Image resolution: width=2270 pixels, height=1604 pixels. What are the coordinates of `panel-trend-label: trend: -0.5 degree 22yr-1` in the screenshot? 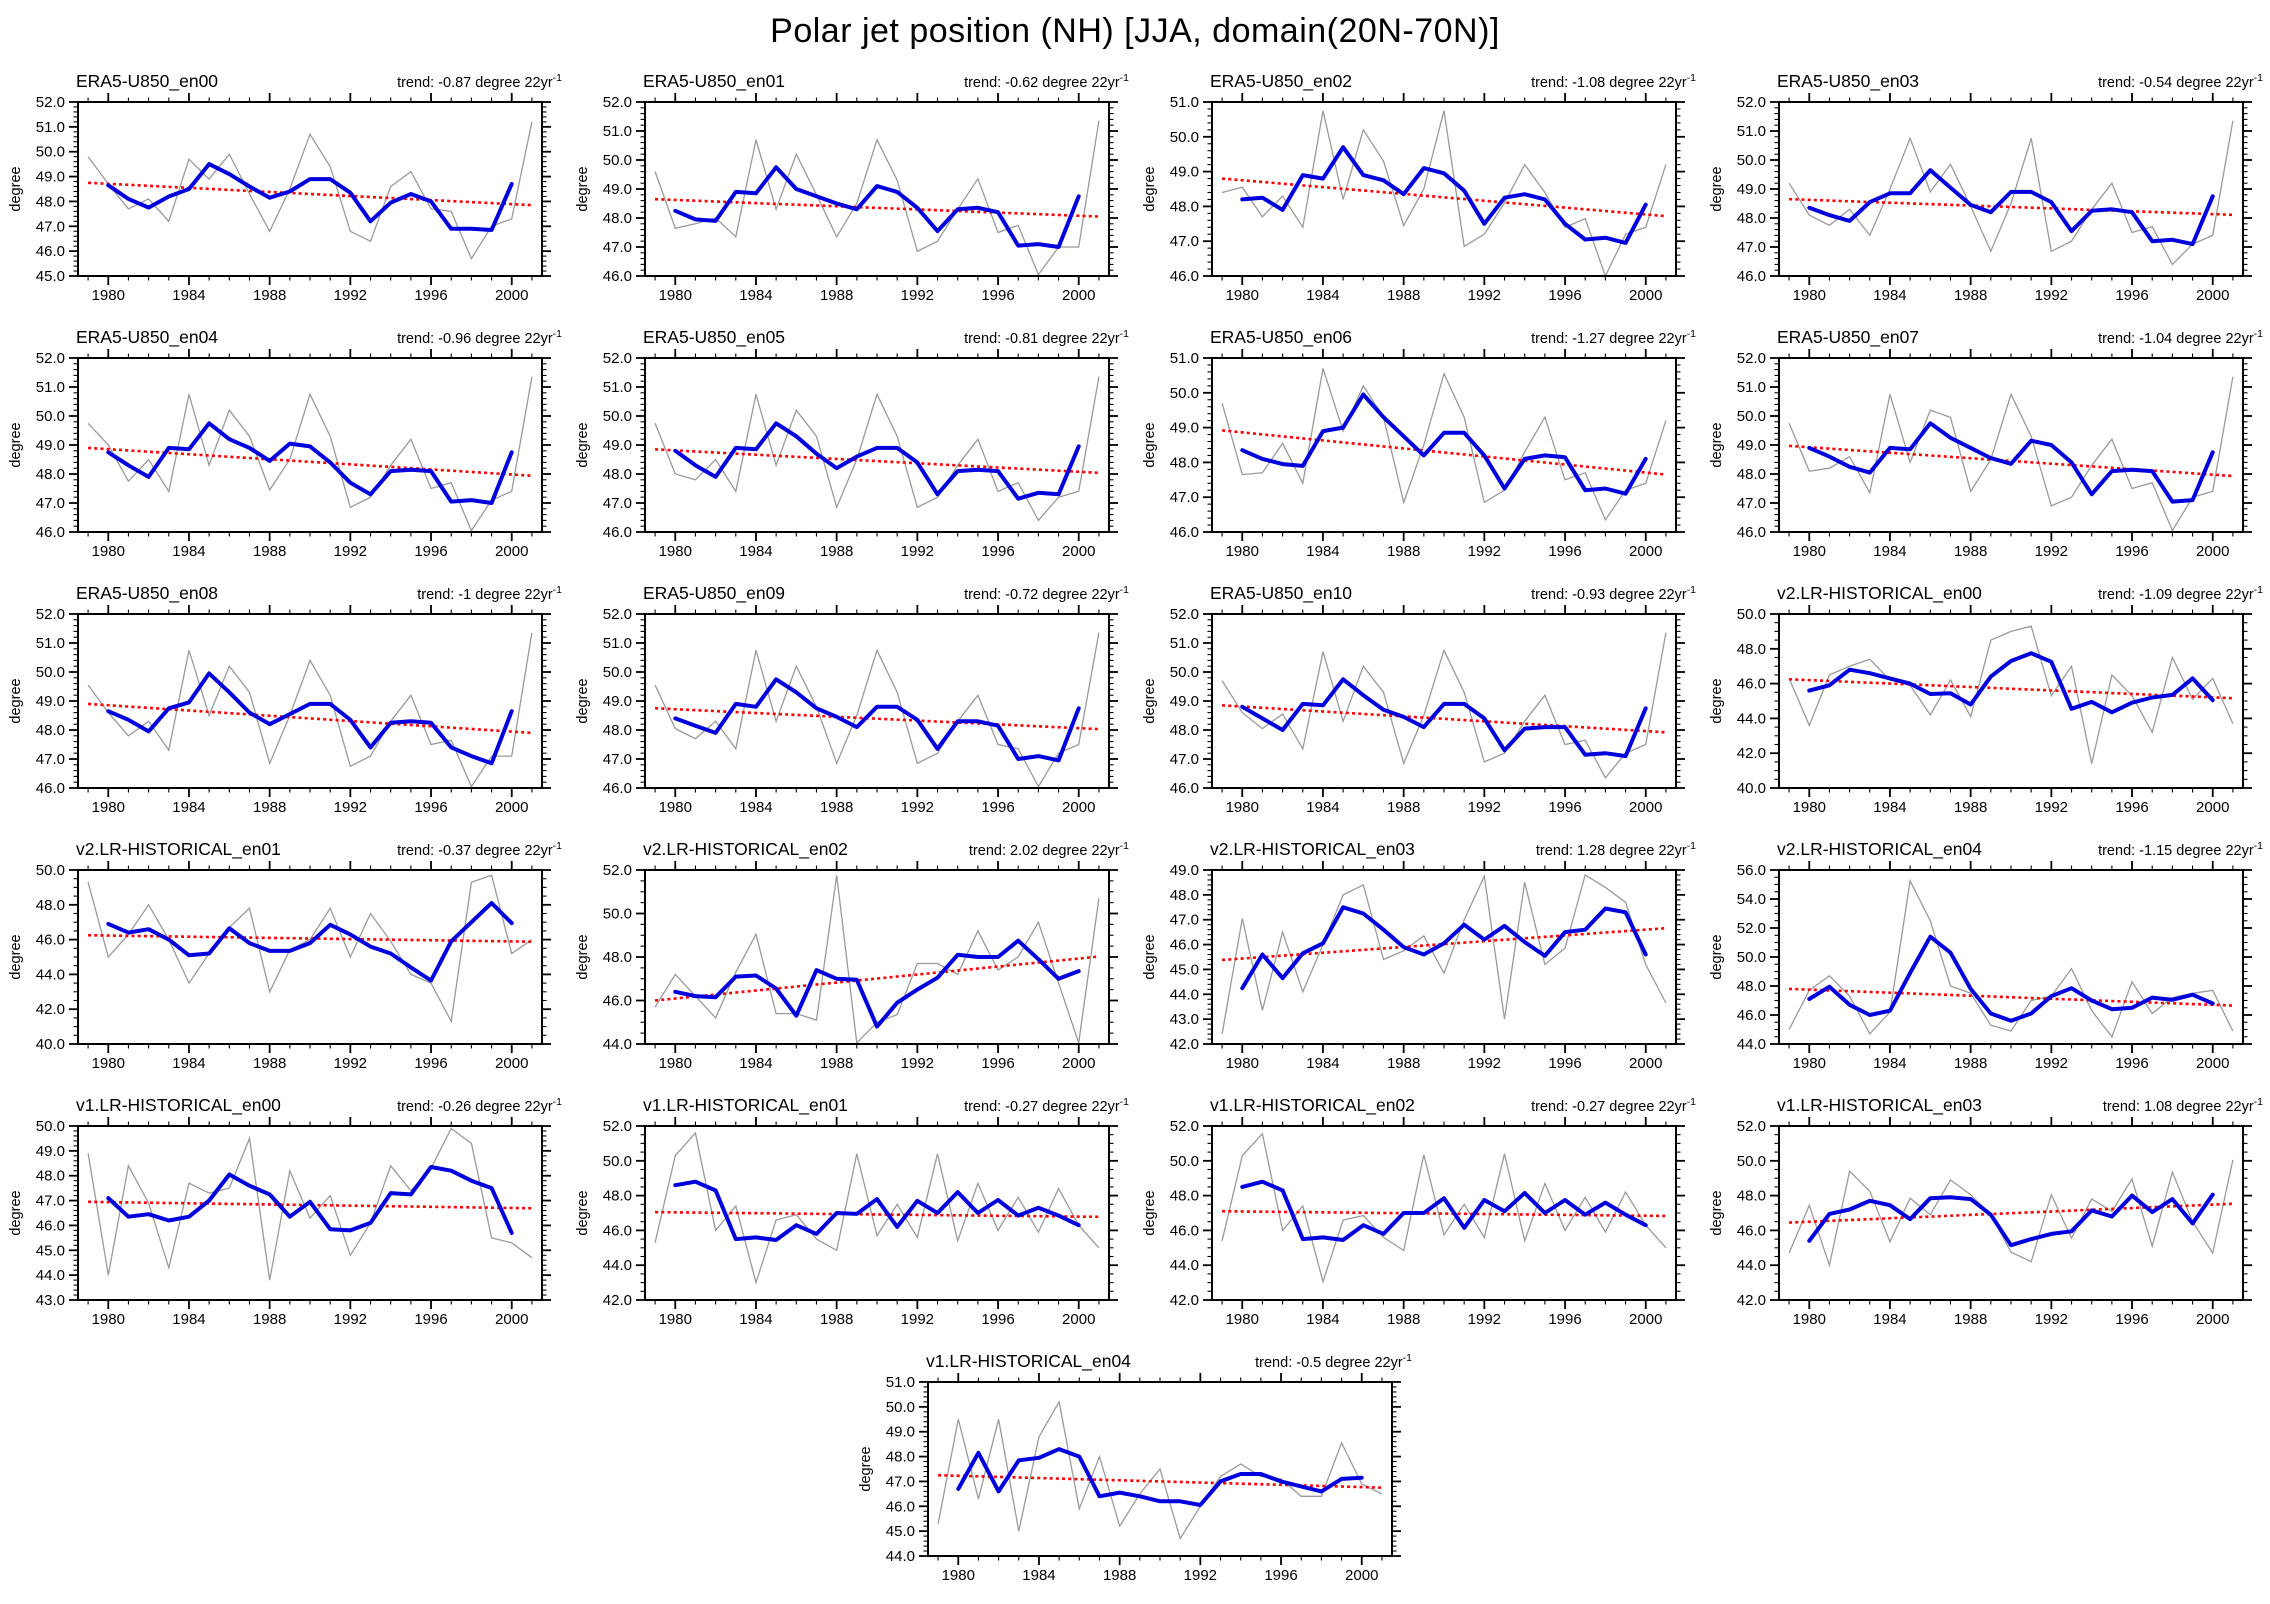 It's located at (1333, 1361).